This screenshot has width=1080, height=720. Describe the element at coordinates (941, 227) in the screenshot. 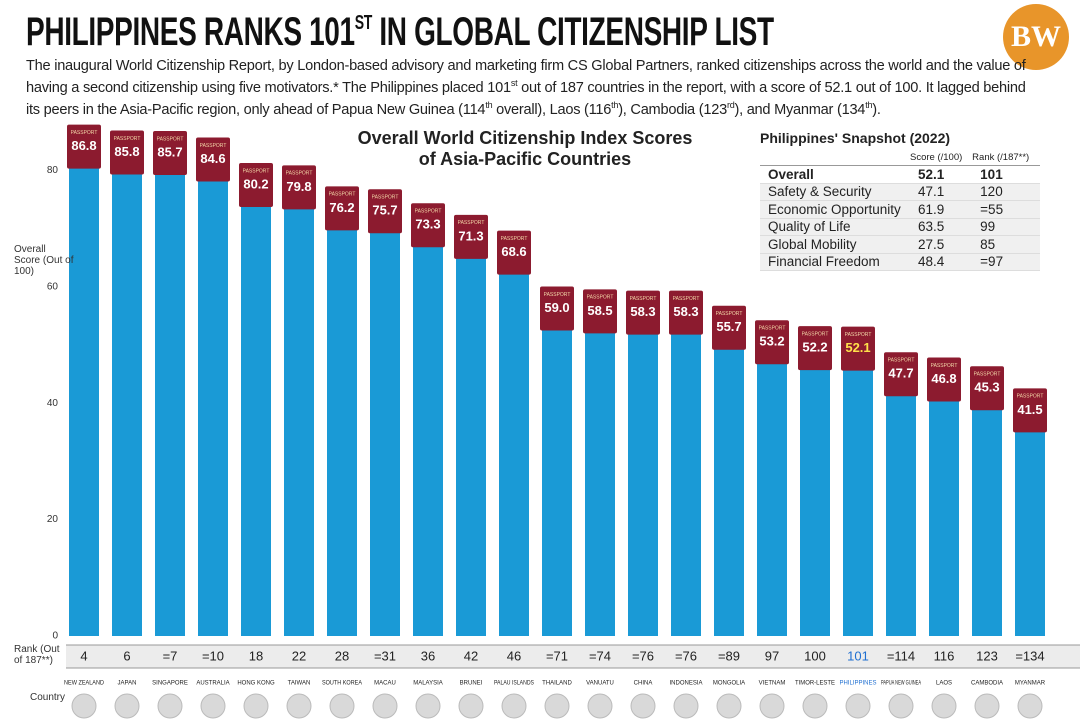

I see `table-cell: 63.5` at that location.